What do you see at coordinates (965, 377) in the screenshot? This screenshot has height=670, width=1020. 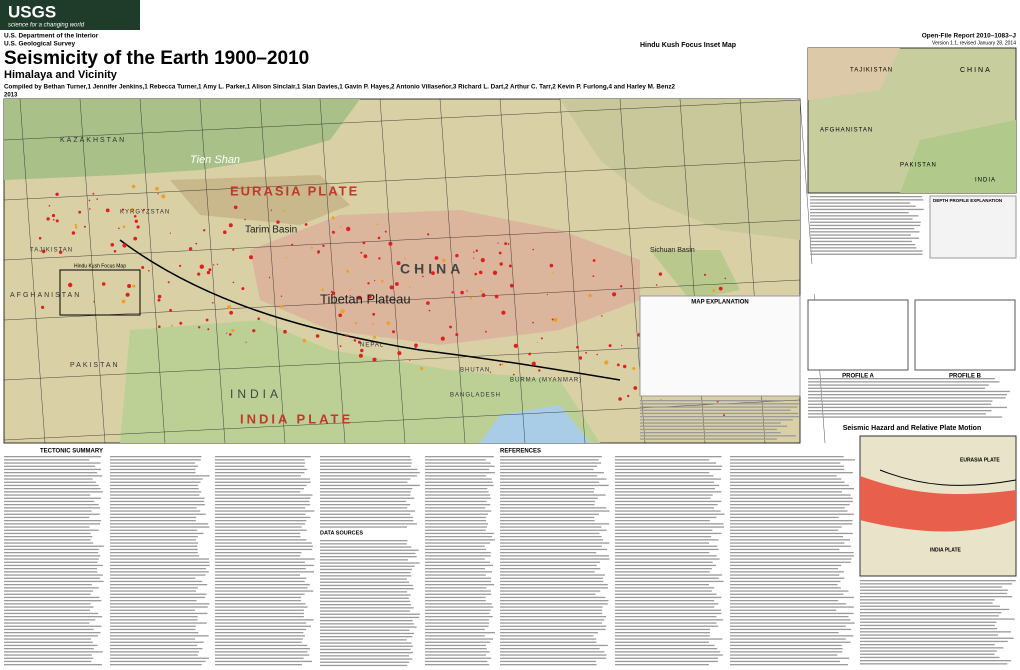 I see `heading: PROFILE B` at bounding box center [965, 377].